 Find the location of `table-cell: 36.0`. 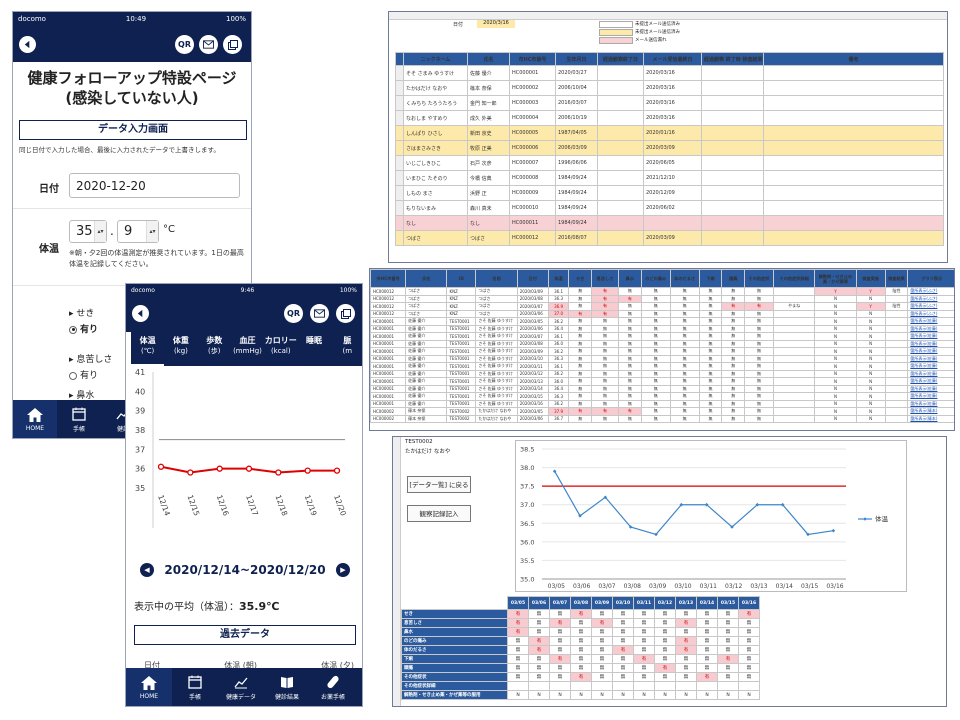

table-cell: 36.0 is located at coordinates (558, 343).